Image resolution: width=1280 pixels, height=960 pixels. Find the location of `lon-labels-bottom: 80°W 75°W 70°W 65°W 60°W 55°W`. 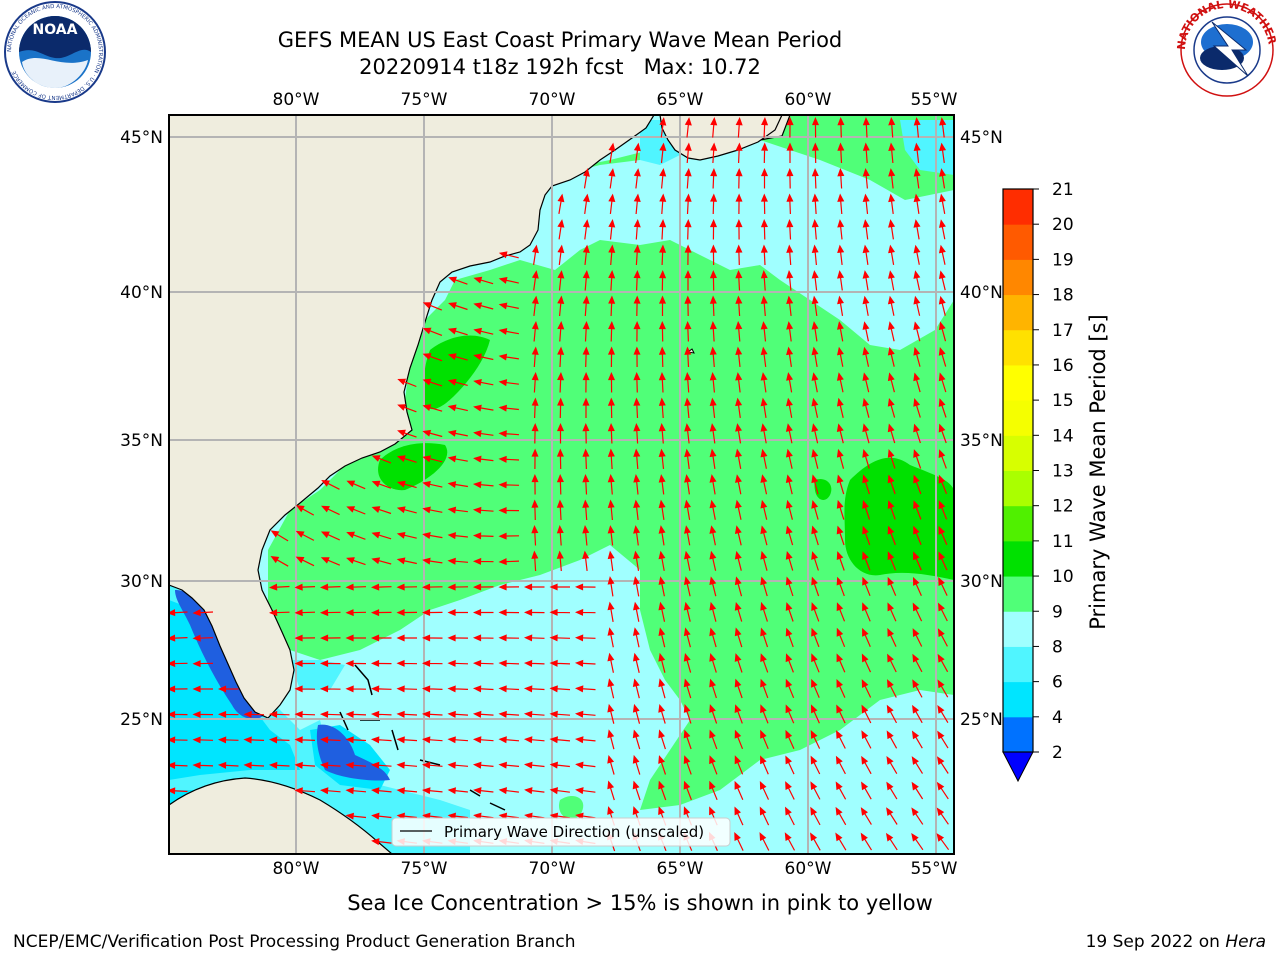

lon-labels-bottom: 80°W 75°W 70°W 65°W 60°W 55°W is located at coordinates (615, 869).